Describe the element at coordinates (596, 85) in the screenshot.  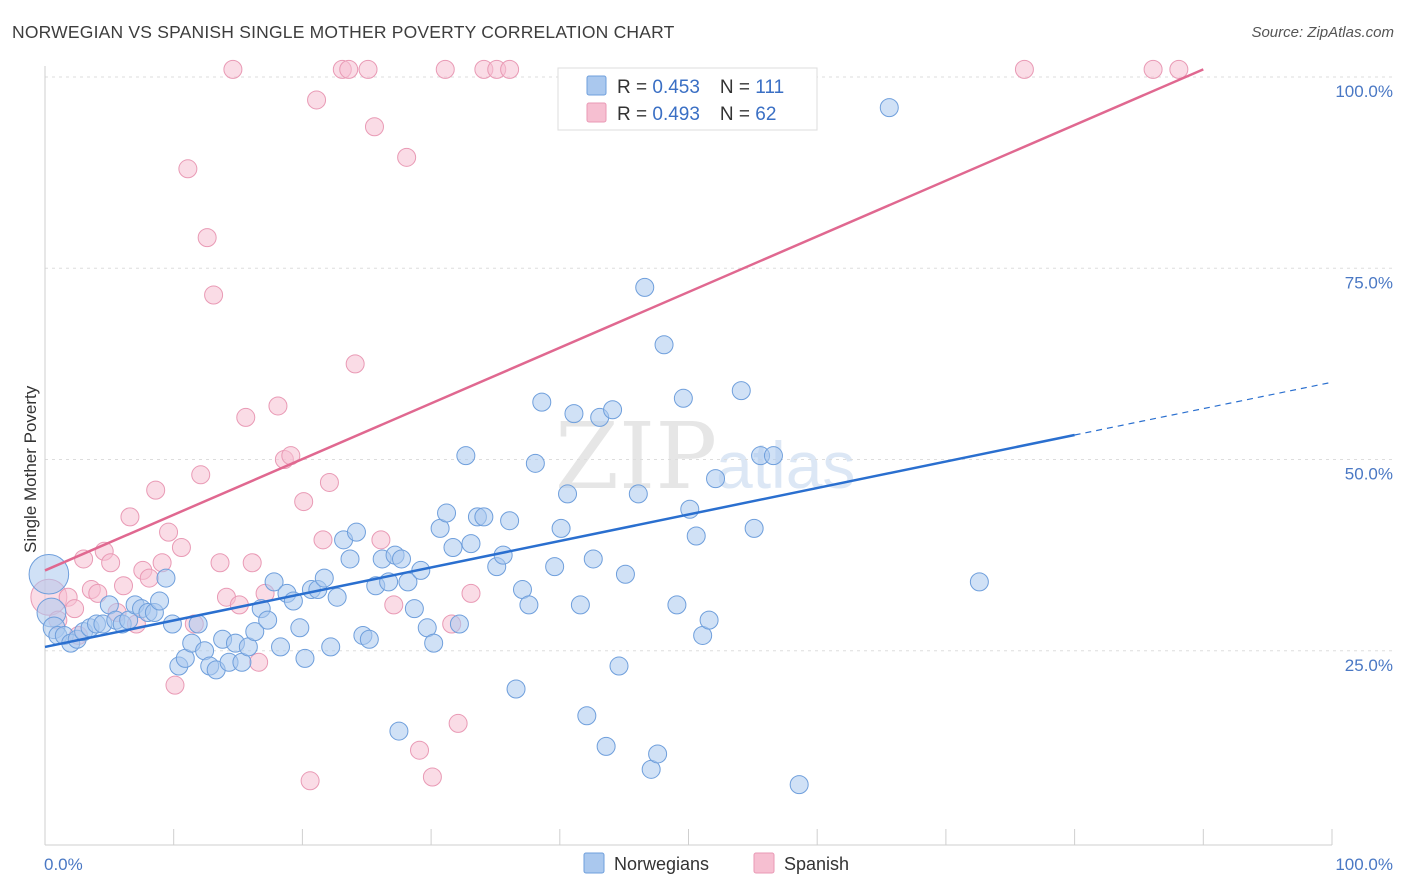
I see `legend-swatch-norwegians` at that location.